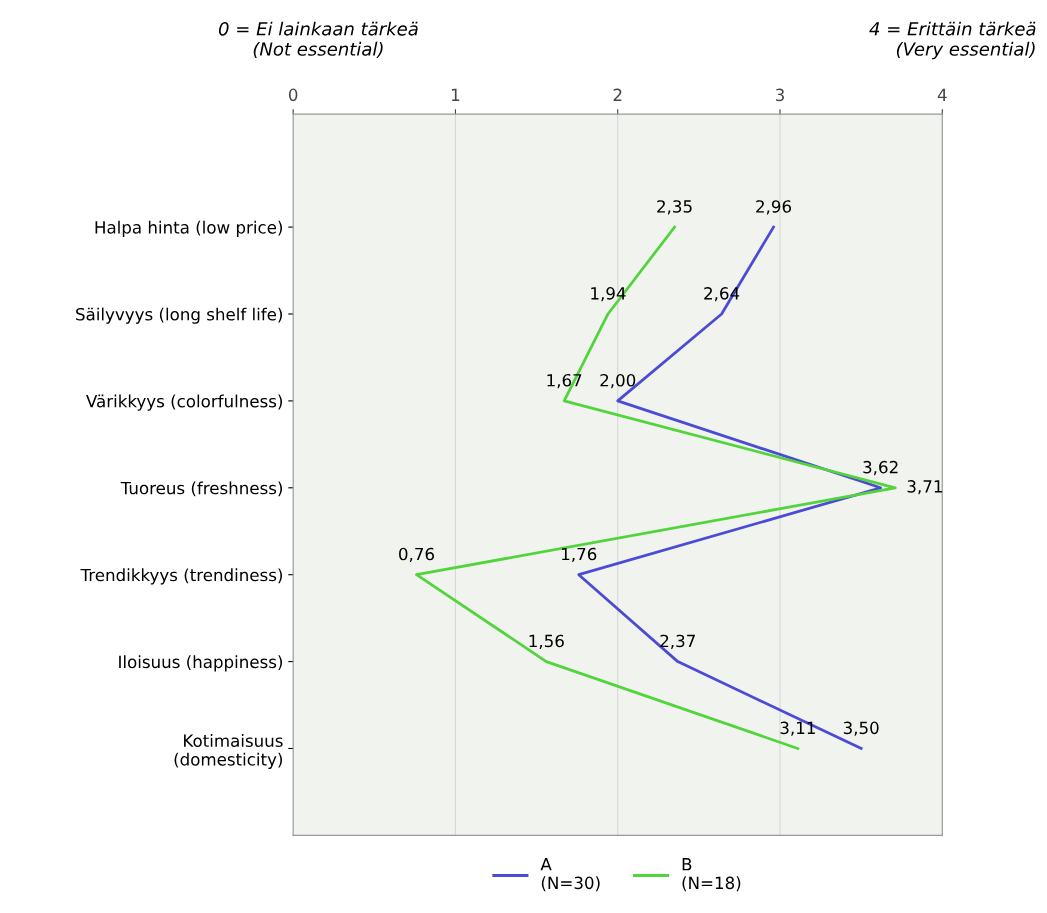  Describe the element at coordinates (677, 641) in the screenshot. I see `data-label: 2,37` at that location.